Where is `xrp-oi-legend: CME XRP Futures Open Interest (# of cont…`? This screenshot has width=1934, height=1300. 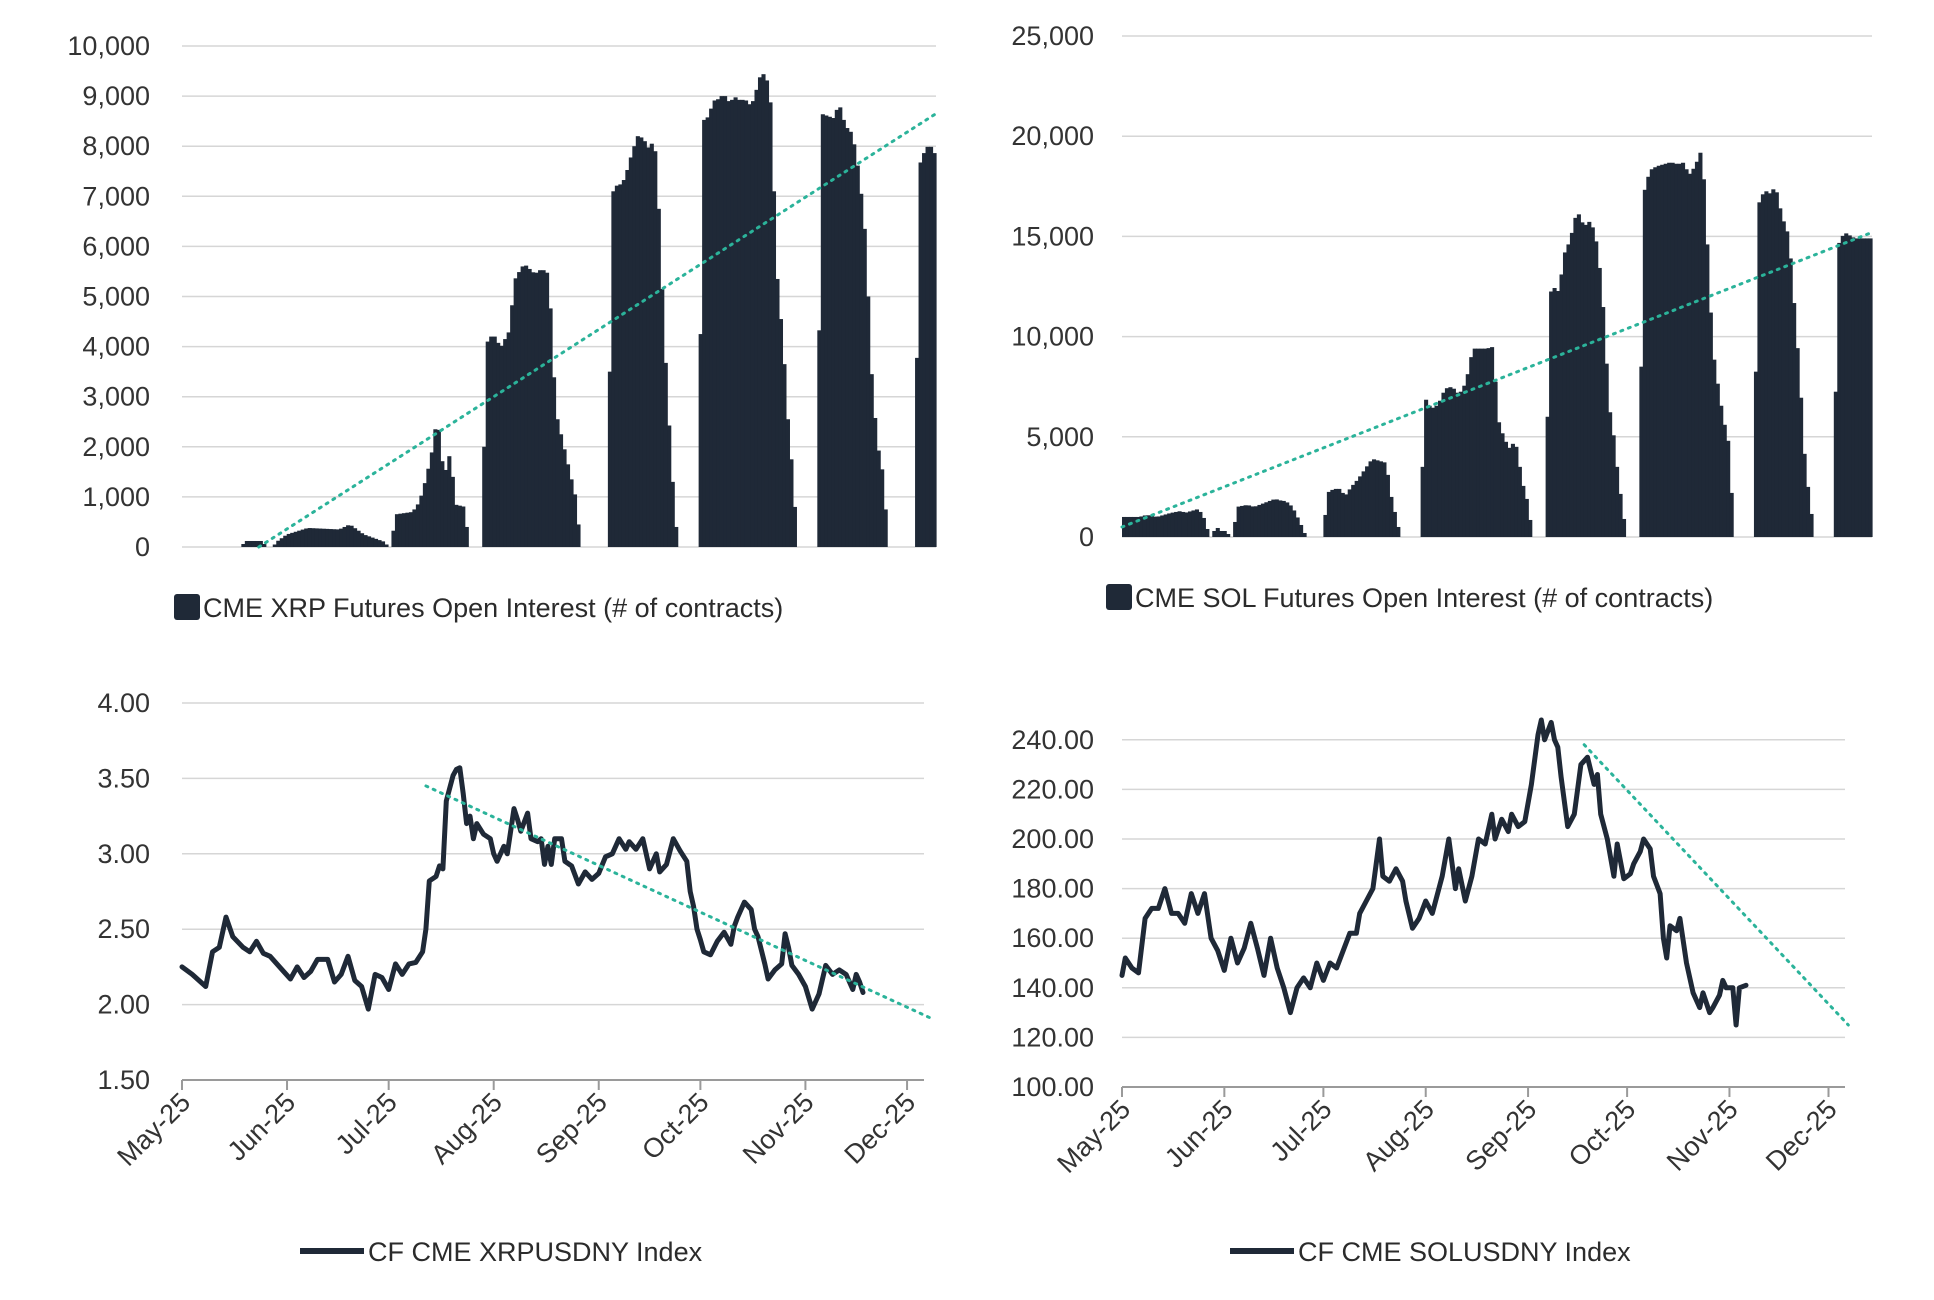 xrp-oi-legend: CME XRP Futures Open Interest (# of cont… is located at coordinates (478, 608).